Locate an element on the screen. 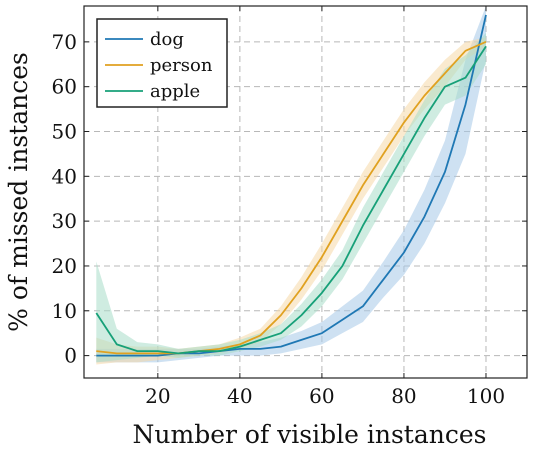 The width and height of the screenshot is (535, 451). legend-box is located at coordinates (162, 63).